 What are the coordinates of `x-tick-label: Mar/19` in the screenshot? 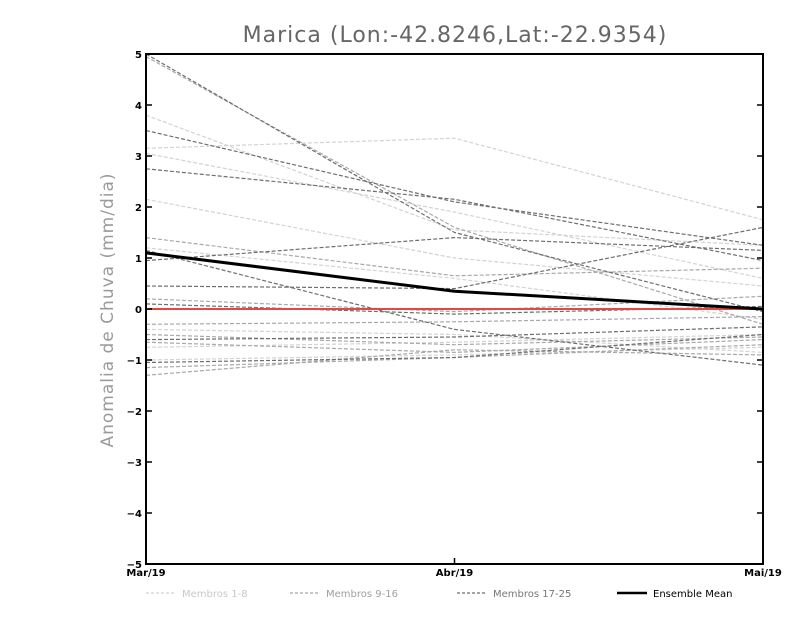 It's located at (145, 573).